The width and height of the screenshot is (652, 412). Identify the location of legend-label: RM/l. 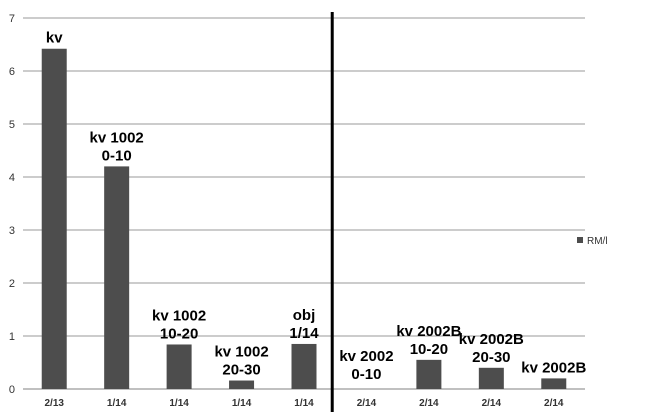
(597, 241).